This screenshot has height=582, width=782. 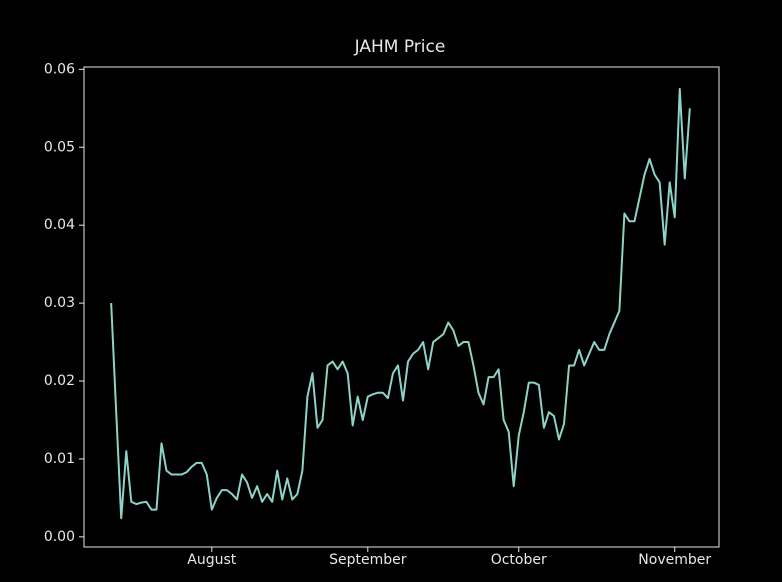 What do you see at coordinates (519, 560) in the screenshot?
I see `x-tick-label: October` at bounding box center [519, 560].